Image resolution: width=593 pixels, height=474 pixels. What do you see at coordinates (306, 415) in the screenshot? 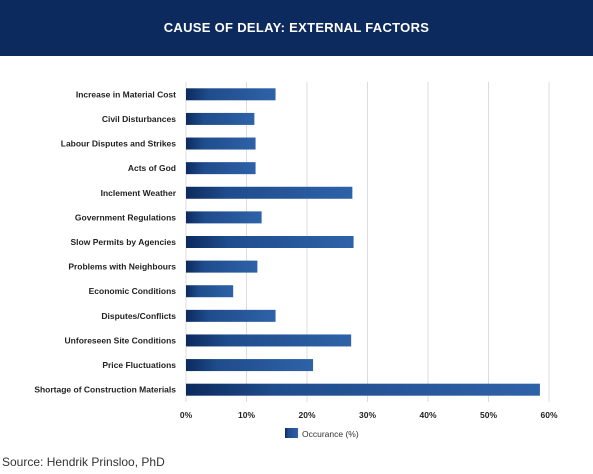
I see `x-tick-label: 20%` at bounding box center [306, 415].